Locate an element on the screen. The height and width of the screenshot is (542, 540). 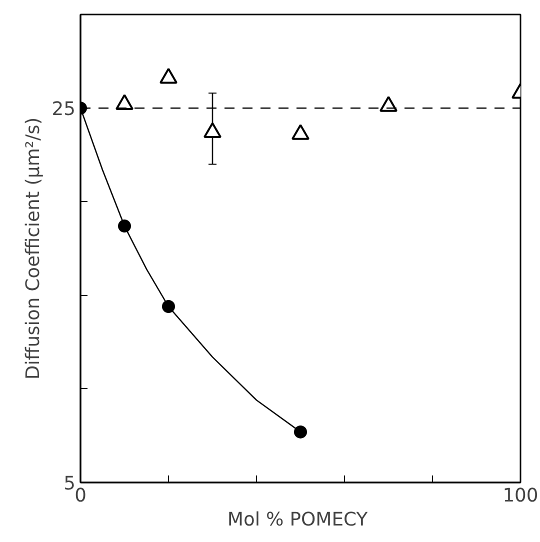
x-axis-title: Mol % POMECY is located at coordinates (297, 520).